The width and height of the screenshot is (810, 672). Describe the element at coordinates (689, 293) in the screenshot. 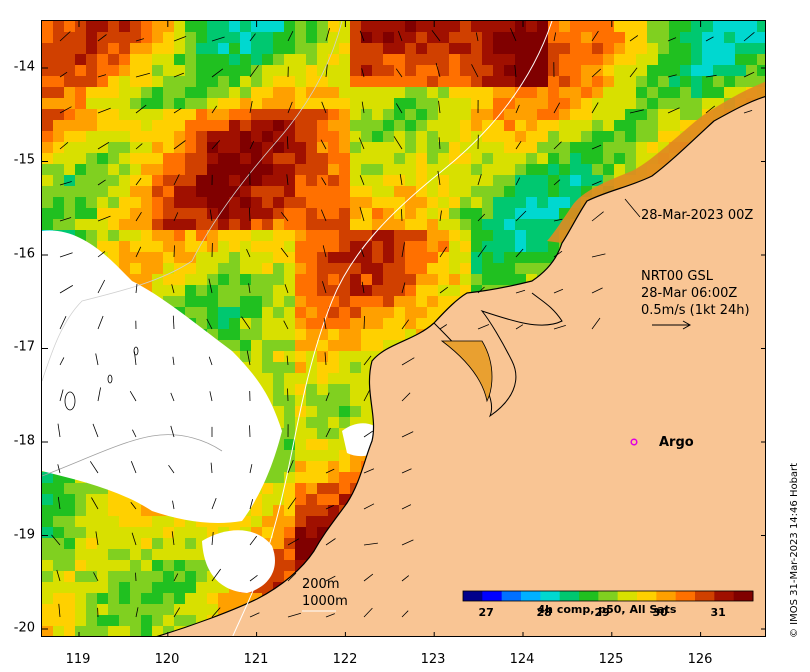

I see `current-time: 28-Mar 06:00Z` at that location.